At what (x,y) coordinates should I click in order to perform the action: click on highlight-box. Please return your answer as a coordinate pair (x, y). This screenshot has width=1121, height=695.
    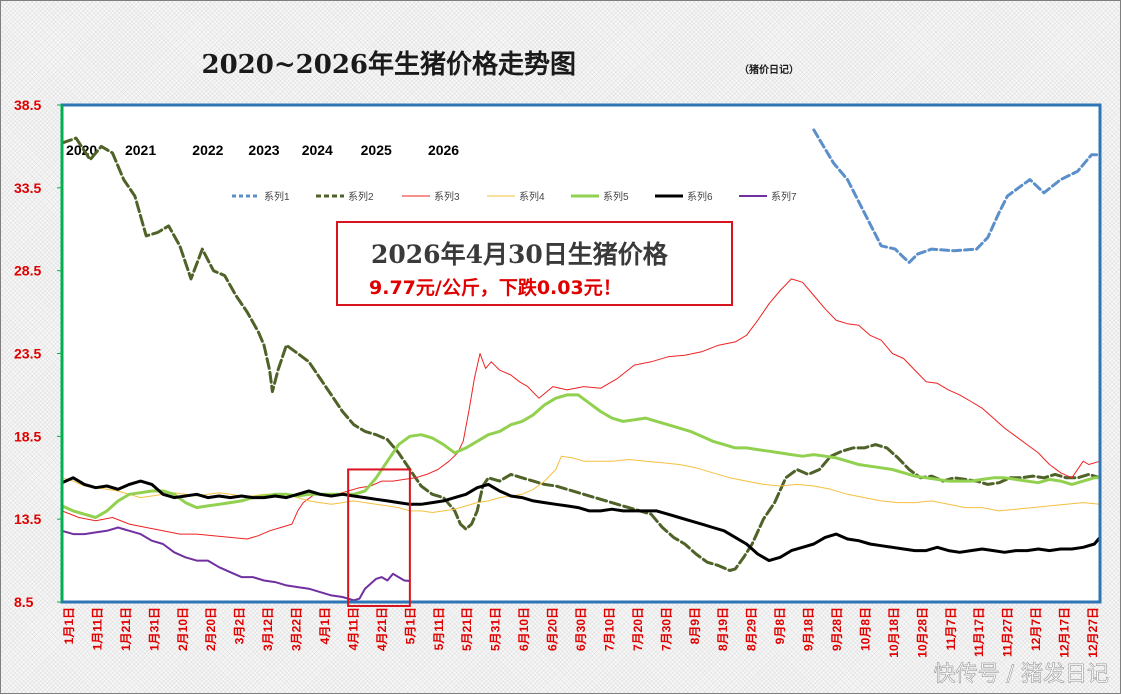
    Looking at the image, I should click on (379, 538).